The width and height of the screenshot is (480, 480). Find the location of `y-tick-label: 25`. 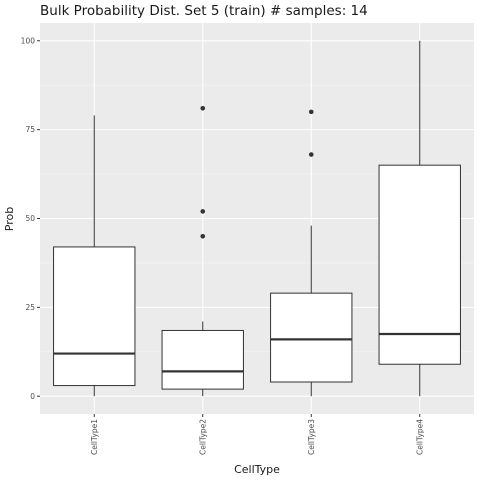

y-tick-label: 25 is located at coordinates (30, 307).